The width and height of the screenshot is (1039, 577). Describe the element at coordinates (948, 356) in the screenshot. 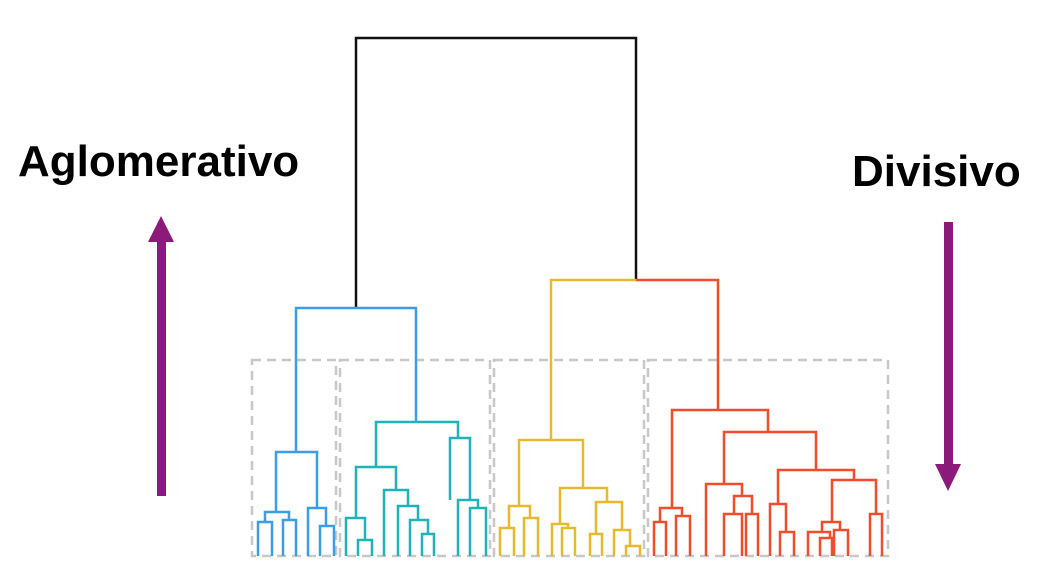

I see `divisive-arrow-icon` at that location.